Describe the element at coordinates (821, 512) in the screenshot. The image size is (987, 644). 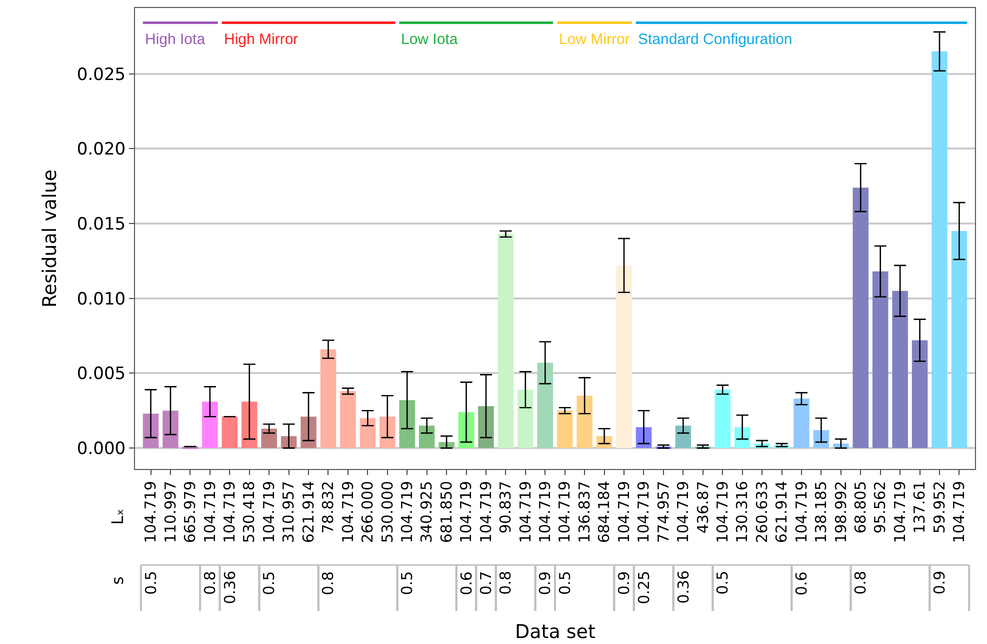
I see `x-tick-label: 138.185` at that location.